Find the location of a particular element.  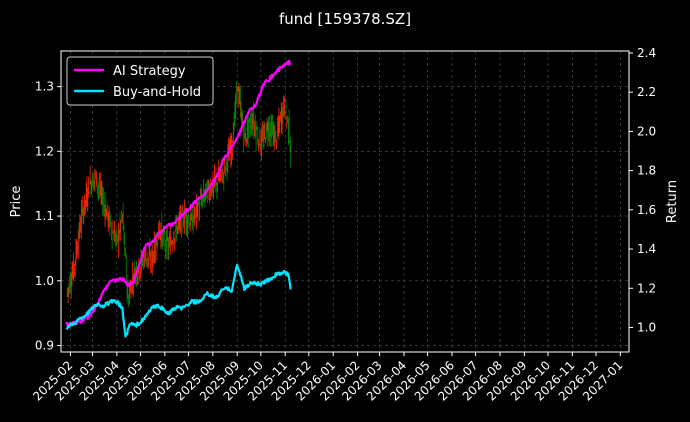

legend-label-buy-and-hold: Buy-and-Hold is located at coordinates (157, 92).